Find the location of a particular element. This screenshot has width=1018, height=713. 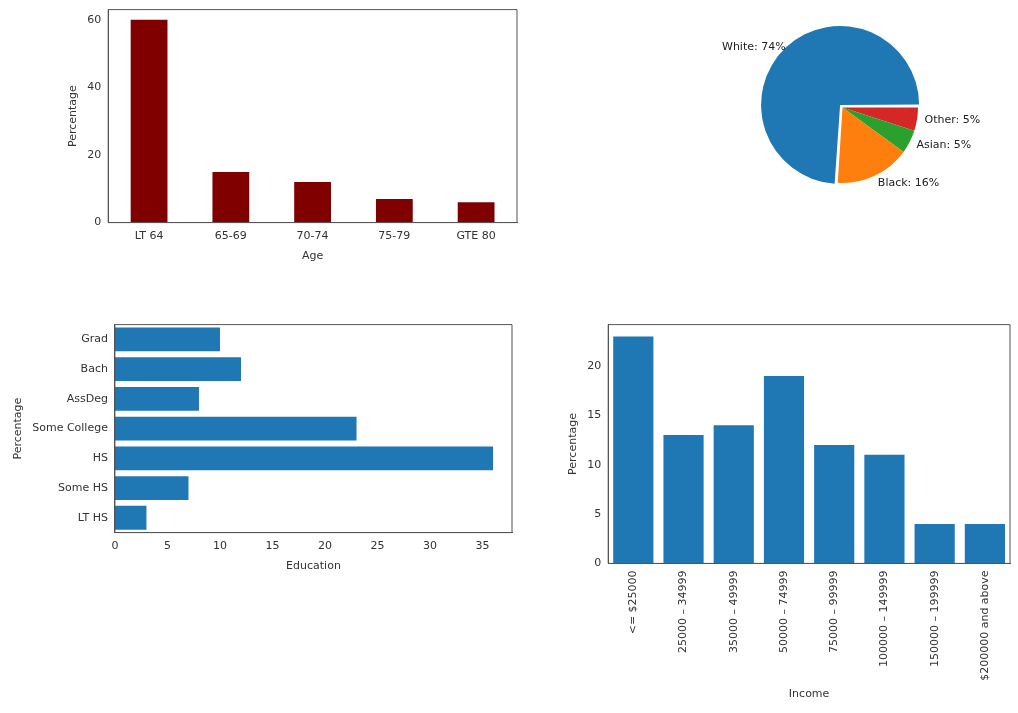

x-tick-label: 0 is located at coordinates (115, 546).